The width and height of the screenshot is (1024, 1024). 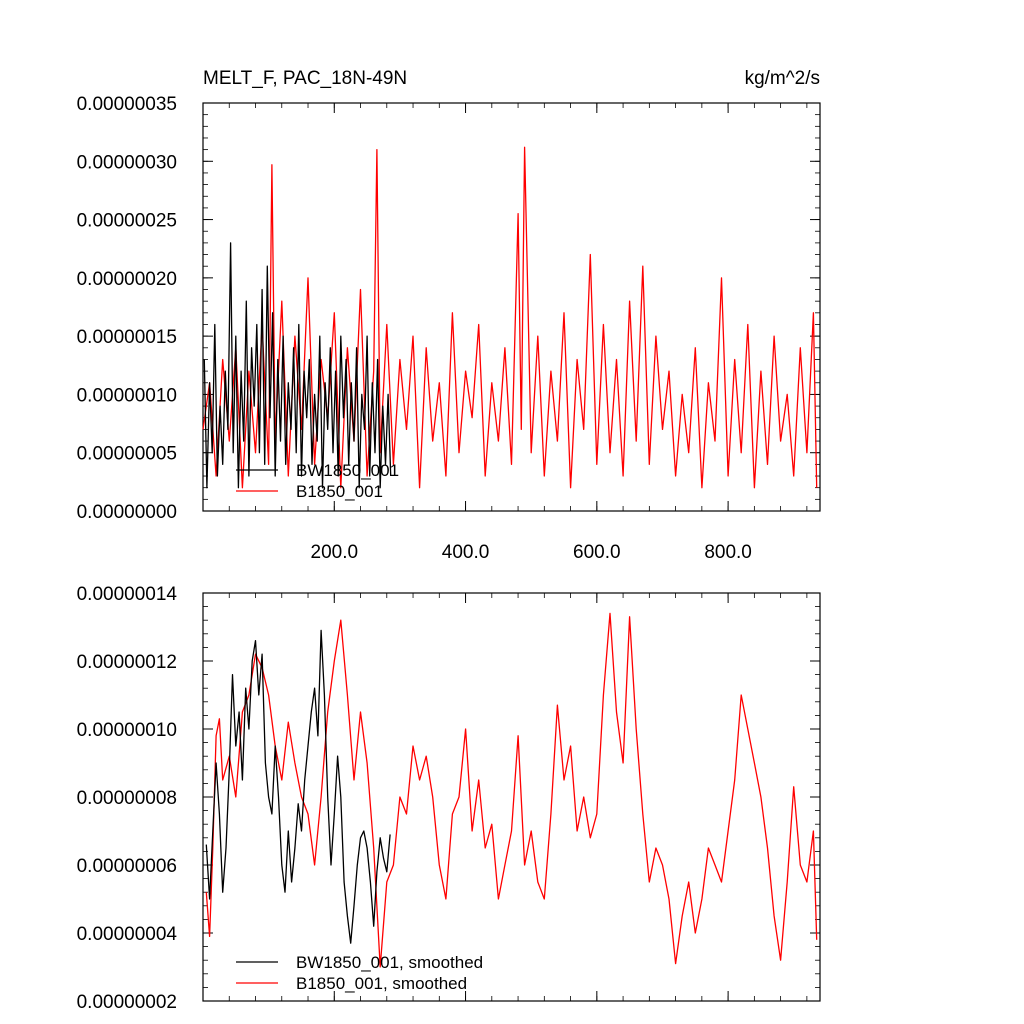 What do you see at coordinates (127, 454) in the screenshot?
I see `top-ytick-label: 0.00000005` at bounding box center [127, 454].